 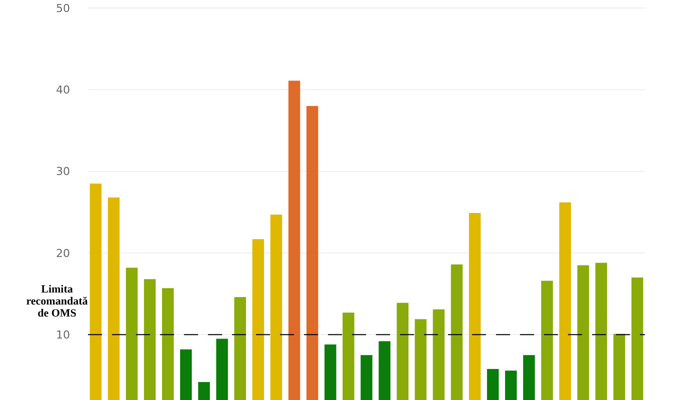 I want to click on ref-line-label: Limita recomandată de OMS, so click(x=57, y=302).